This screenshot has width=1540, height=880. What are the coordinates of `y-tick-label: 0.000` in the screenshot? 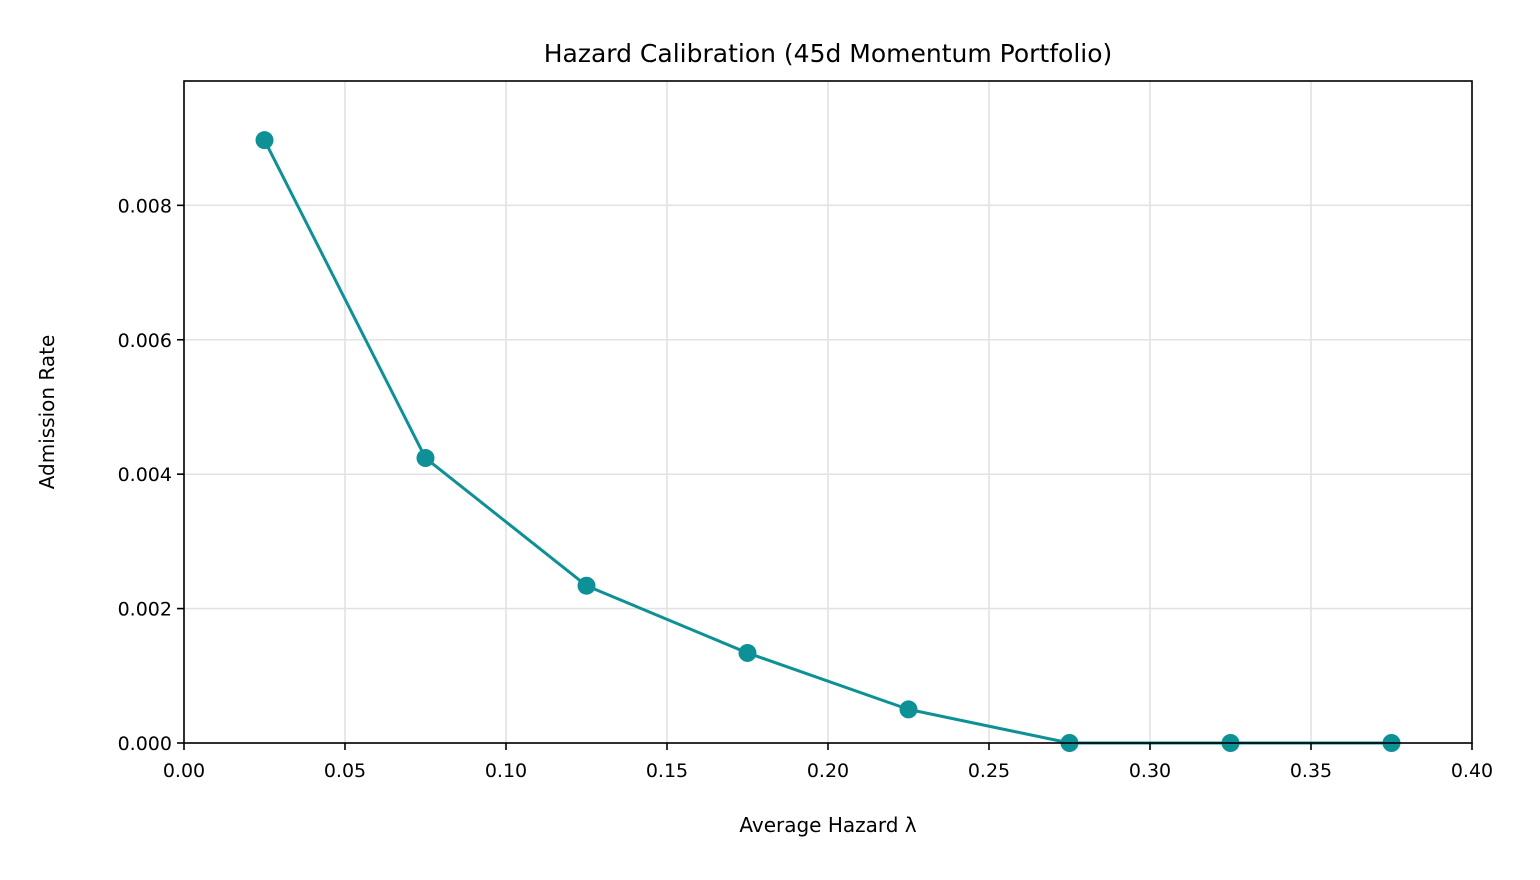 It's located at (145, 744).